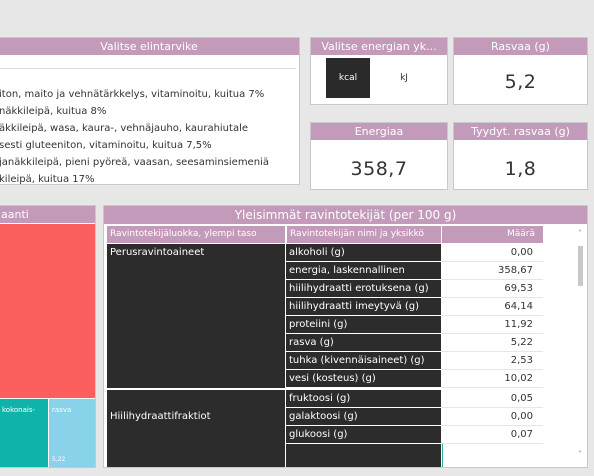 This screenshot has height=476, width=594. I want to click on fat-kpi-title: Rasvaa (g), so click(520, 46).